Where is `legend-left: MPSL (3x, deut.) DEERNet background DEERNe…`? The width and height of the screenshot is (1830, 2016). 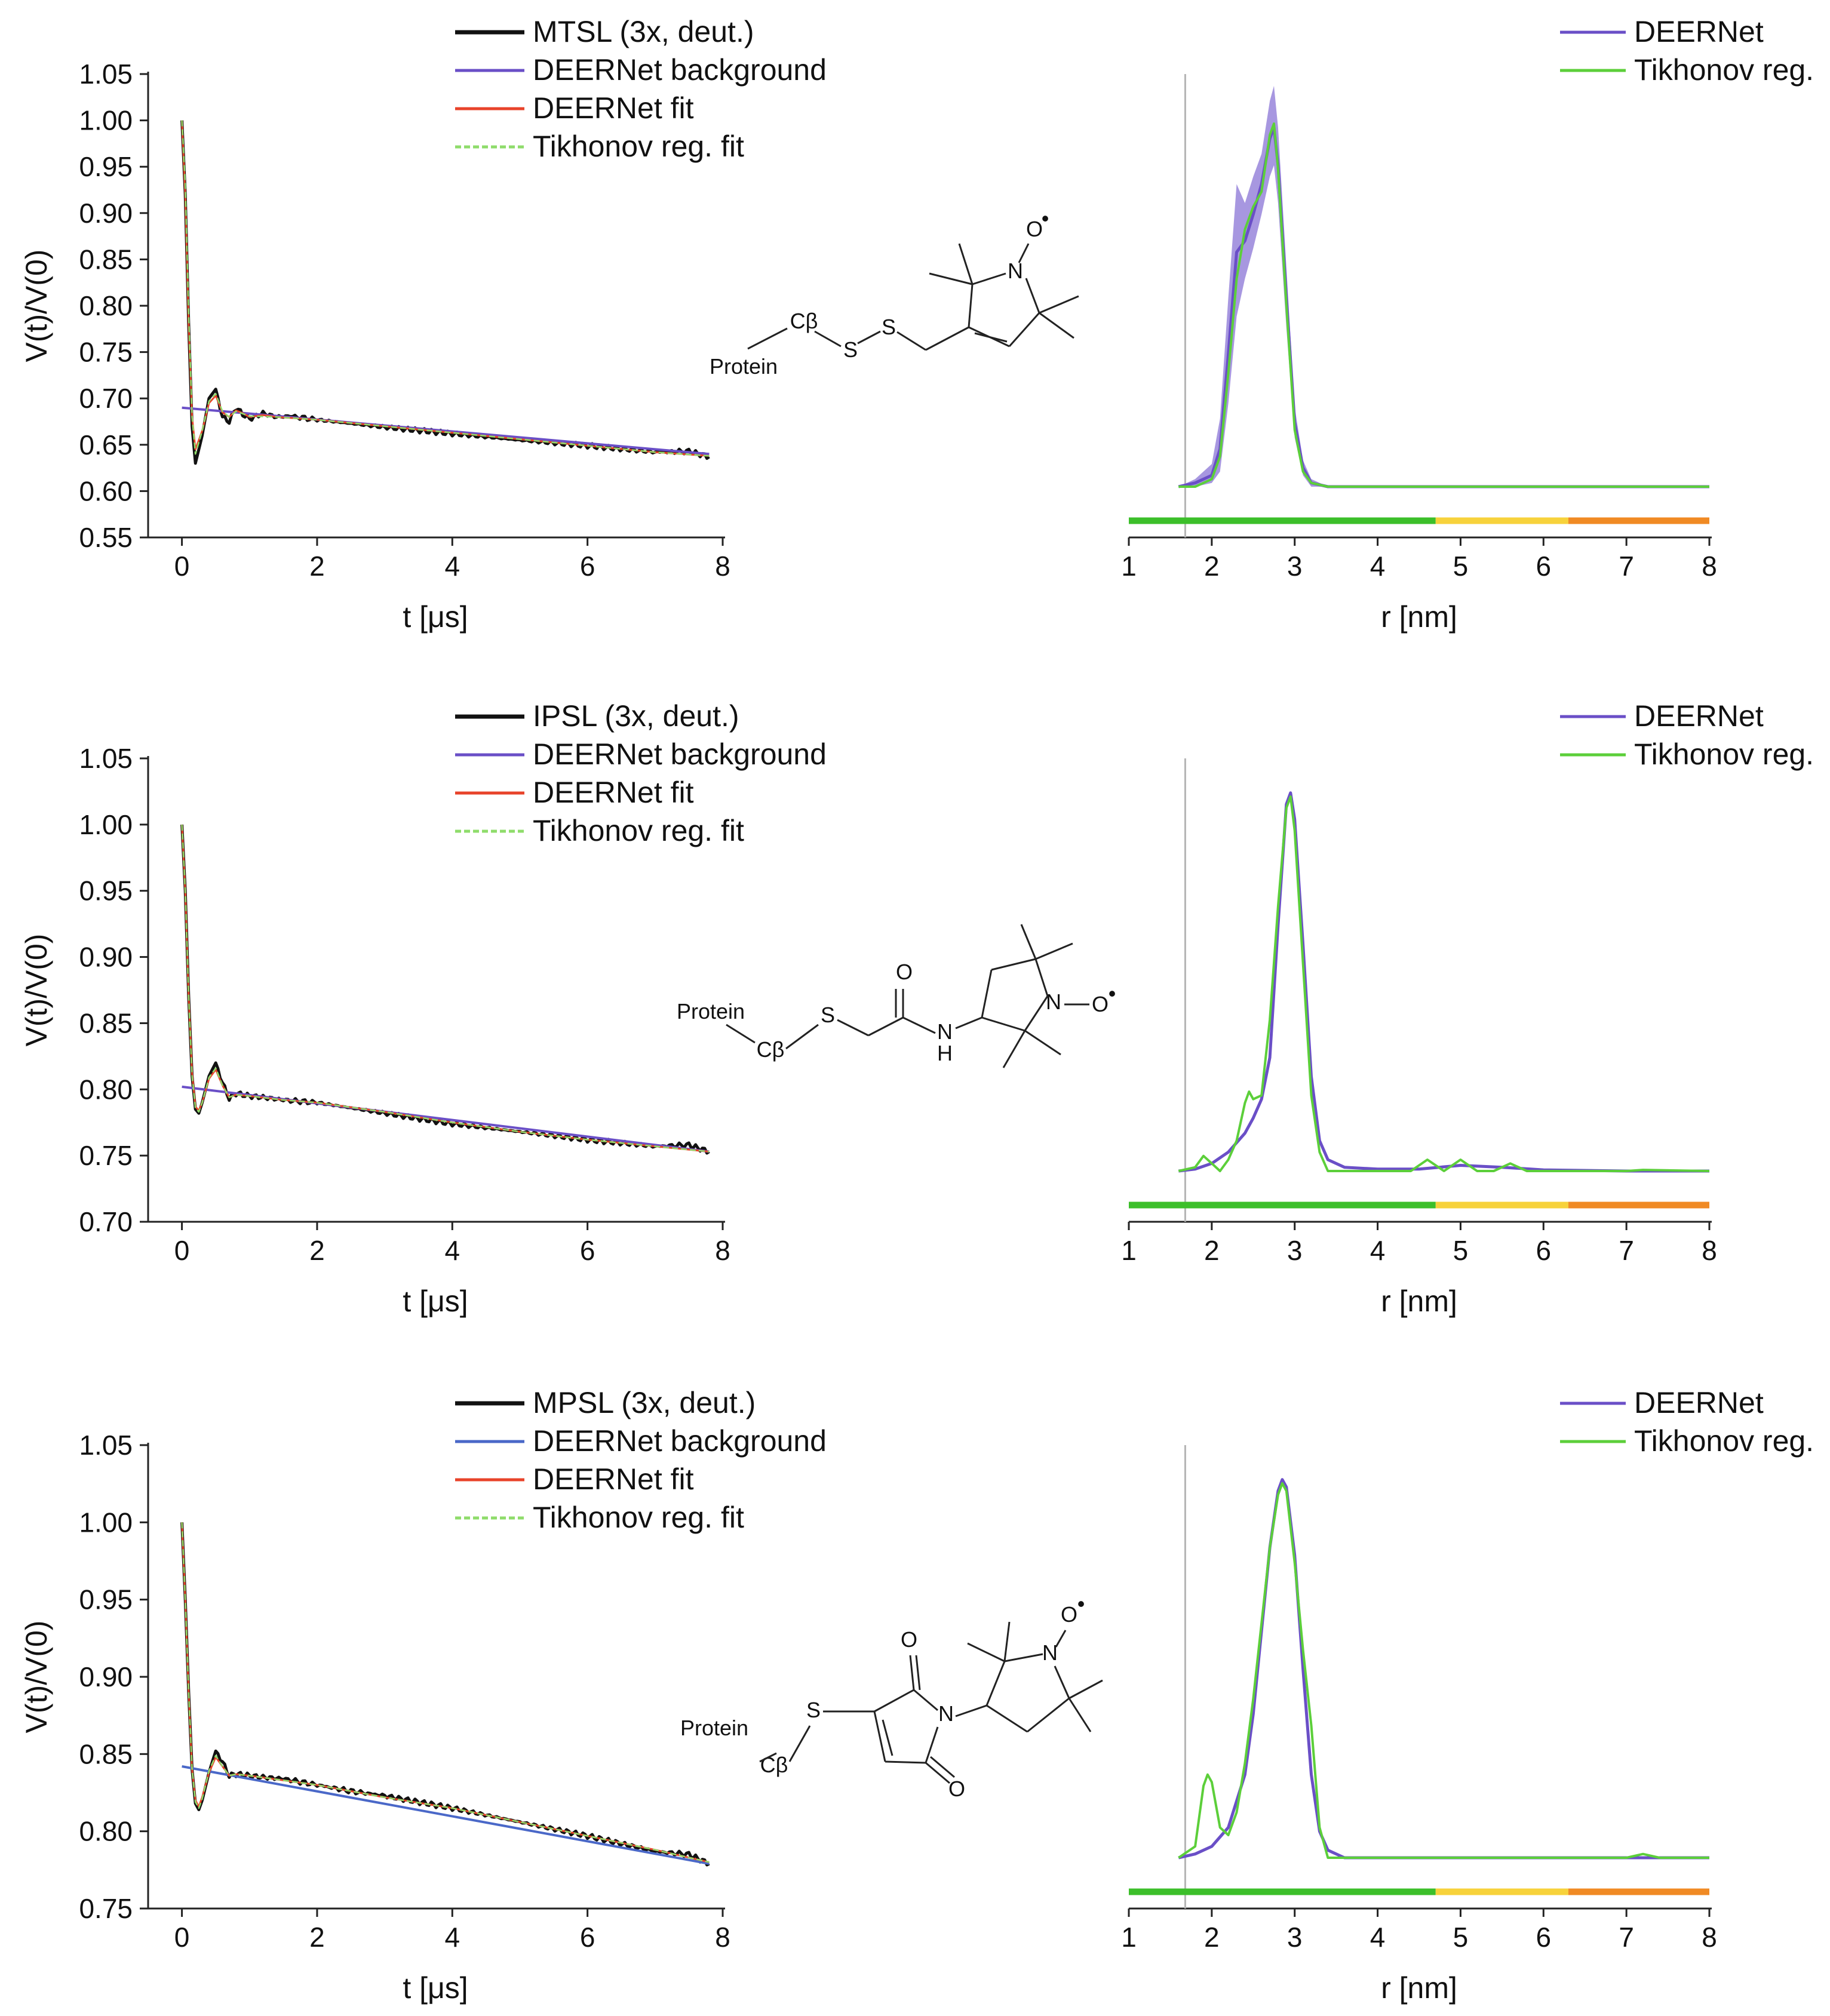 legend-left: MPSL (3x, deut.) DEERNet background DEERNe… is located at coordinates (641, 1460).